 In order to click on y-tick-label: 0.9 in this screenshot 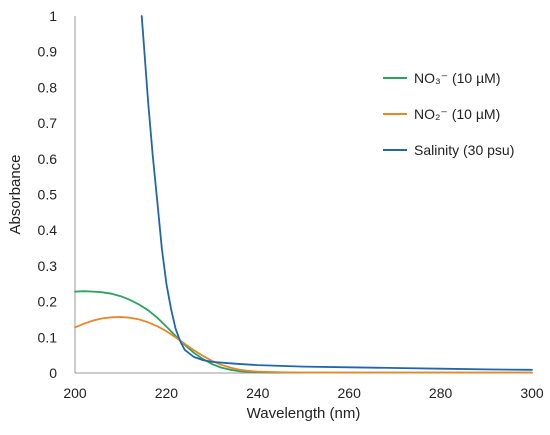, I will do `click(48, 52)`.